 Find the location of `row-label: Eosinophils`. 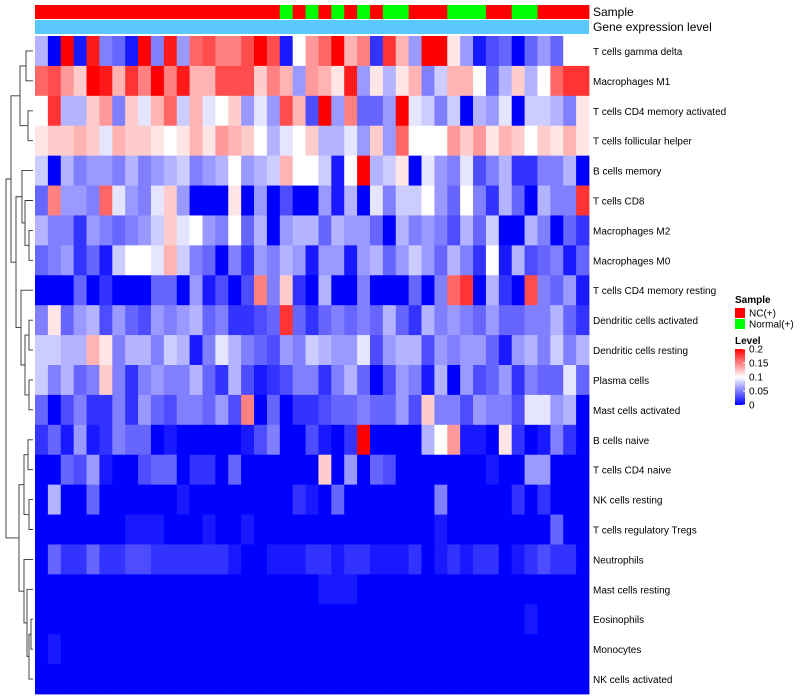

row-label: Eosinophils is located at coordinates (618, 620).